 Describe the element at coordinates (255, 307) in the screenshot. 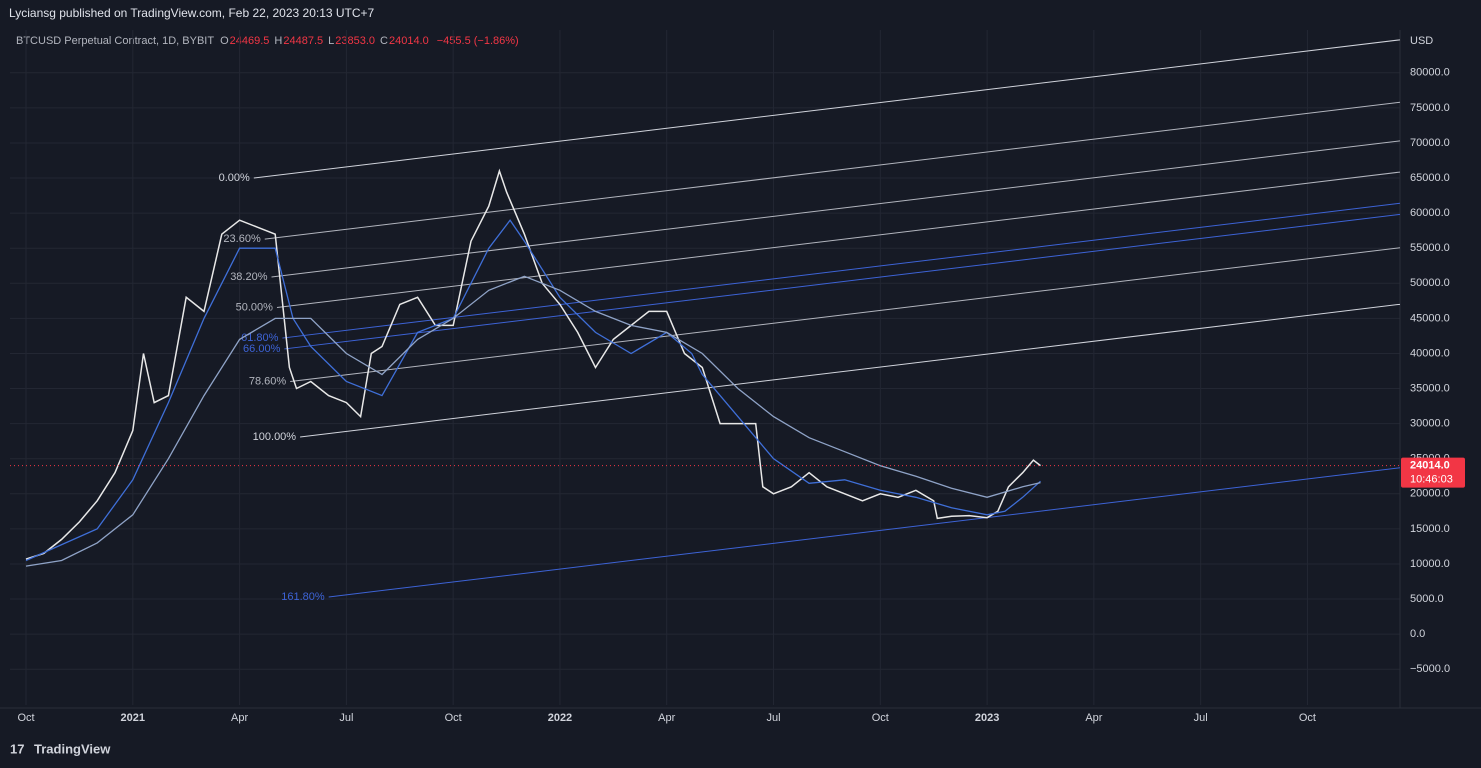

I see `fib-label: 50.00%` at that location.